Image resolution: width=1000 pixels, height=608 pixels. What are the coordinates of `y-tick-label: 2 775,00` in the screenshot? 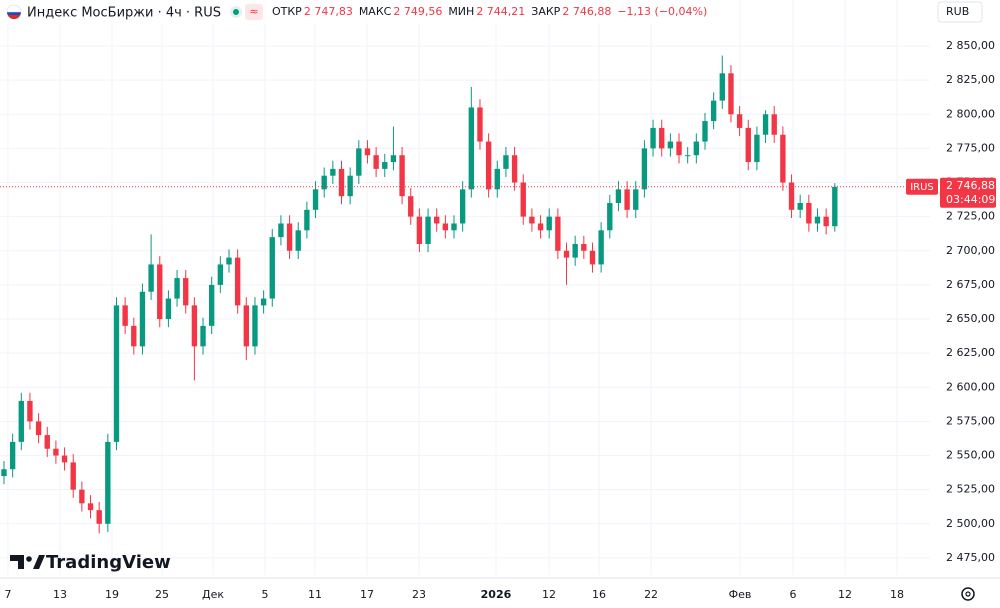 It's located at (970, 147).